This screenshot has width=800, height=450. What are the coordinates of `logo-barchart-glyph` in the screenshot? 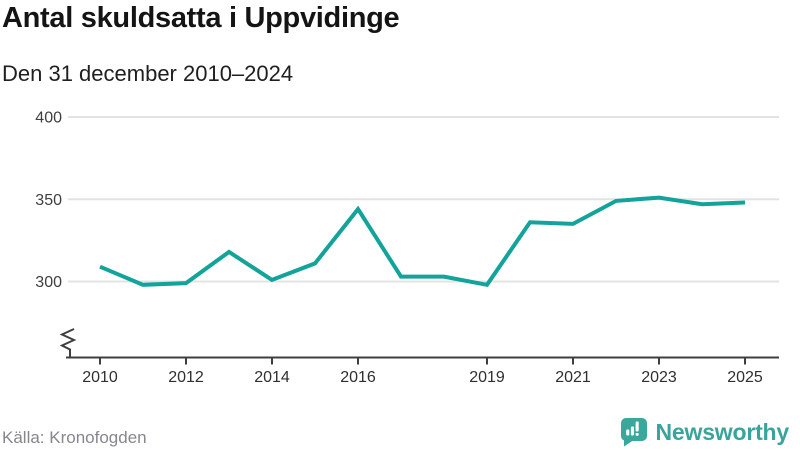 It's located at (632, 428).